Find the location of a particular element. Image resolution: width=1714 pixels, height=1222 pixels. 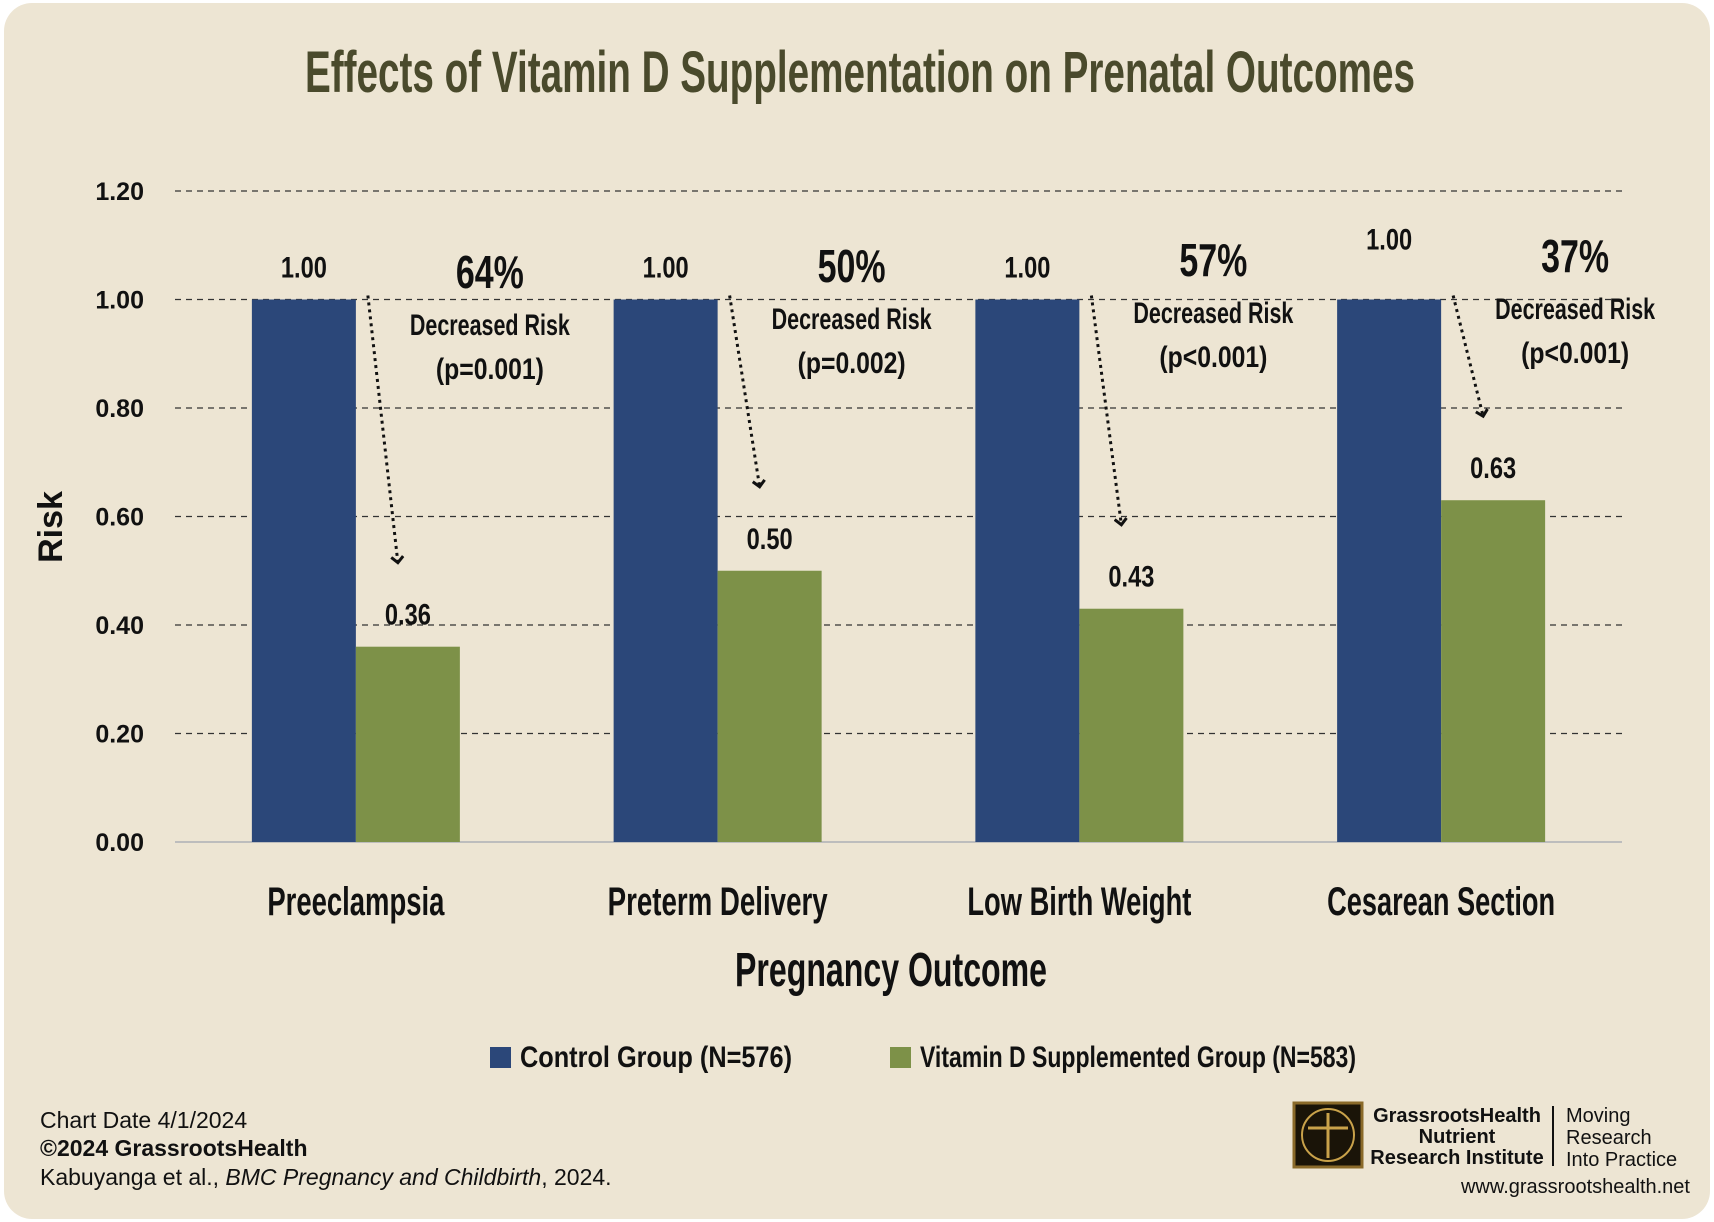

y-tick-label: 0.40 is located at coordinates (119, 626).